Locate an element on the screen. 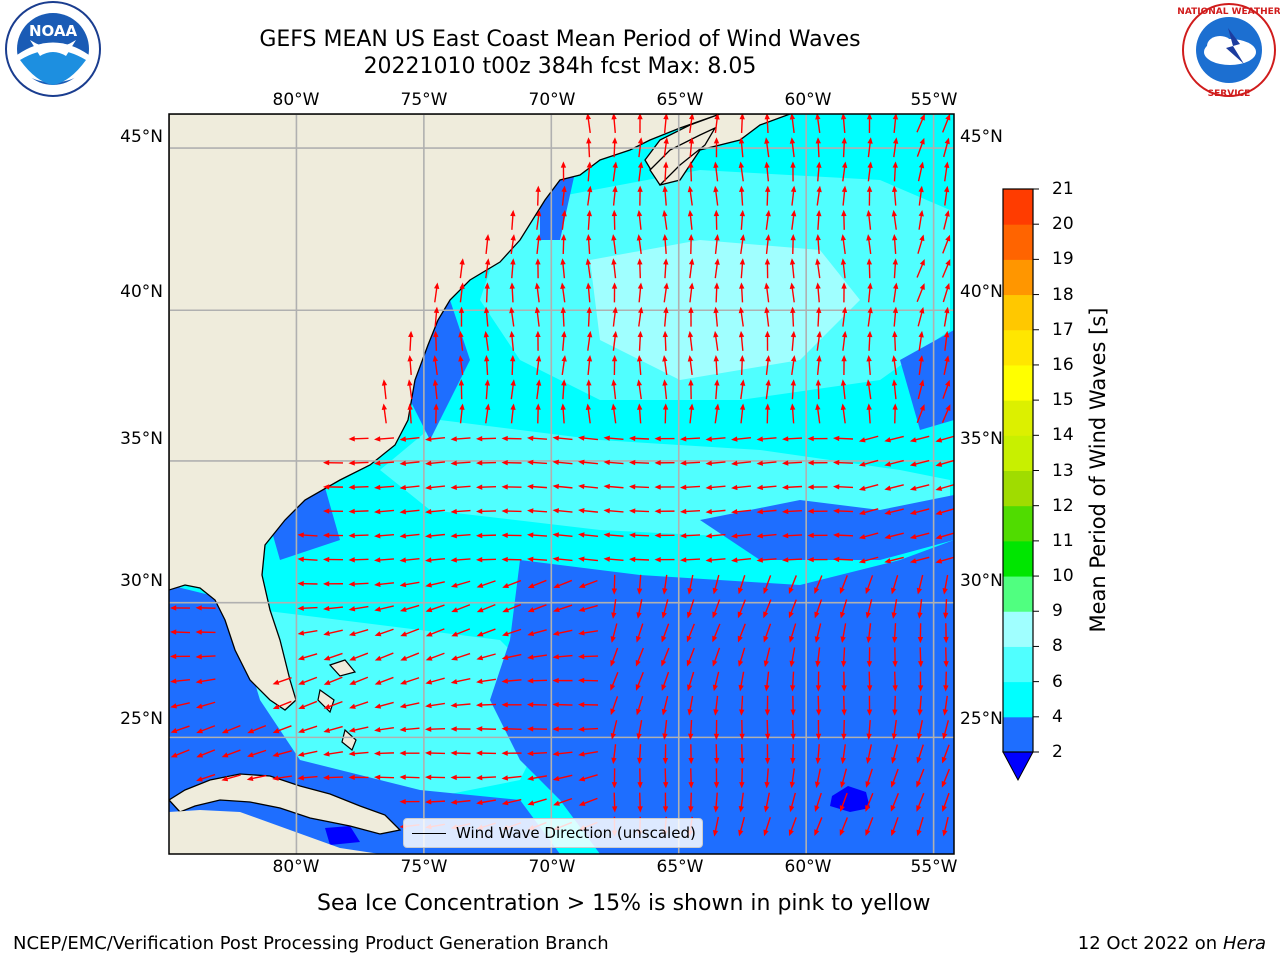  footer-host: Hera is located at coordinates (1244, 943).